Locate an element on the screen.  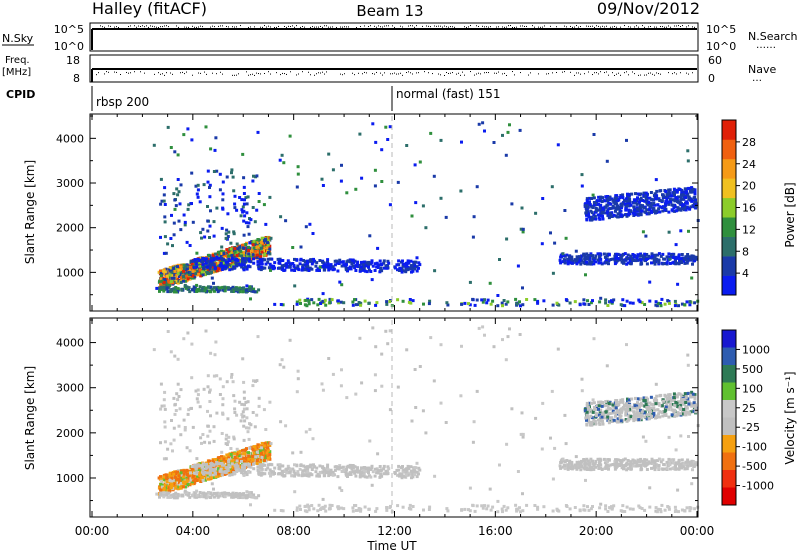
beam-label: Beam 13 is located at coordinates (389, 11).